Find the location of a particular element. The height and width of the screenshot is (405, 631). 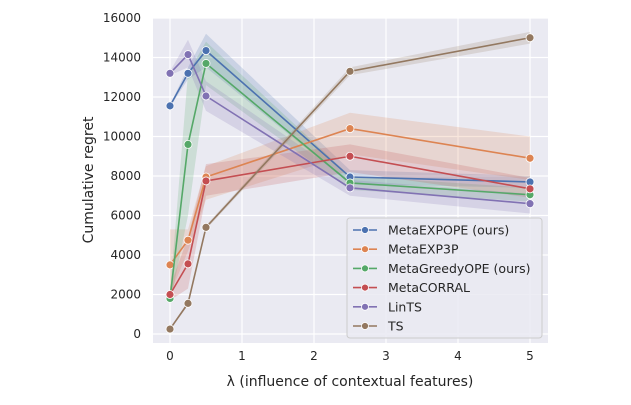

y-tick-label: 12000 is located at coordinates (122, 97).